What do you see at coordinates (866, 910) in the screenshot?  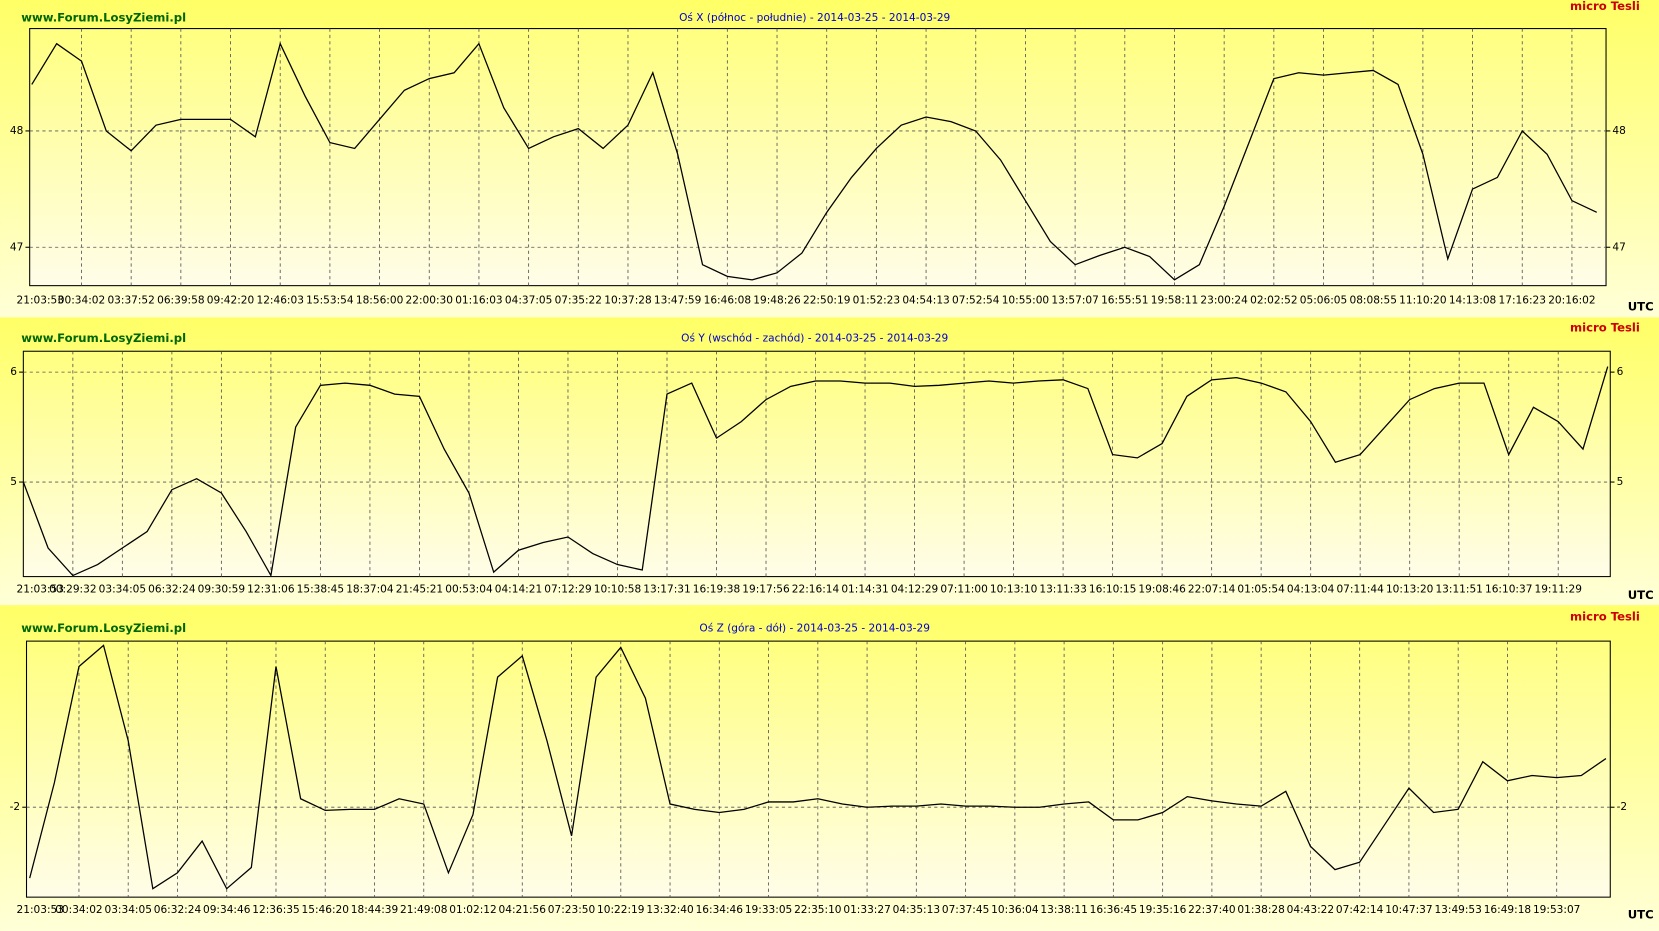 I see `x-tick-label: 01:33:27` at bounding box center [866, 910].